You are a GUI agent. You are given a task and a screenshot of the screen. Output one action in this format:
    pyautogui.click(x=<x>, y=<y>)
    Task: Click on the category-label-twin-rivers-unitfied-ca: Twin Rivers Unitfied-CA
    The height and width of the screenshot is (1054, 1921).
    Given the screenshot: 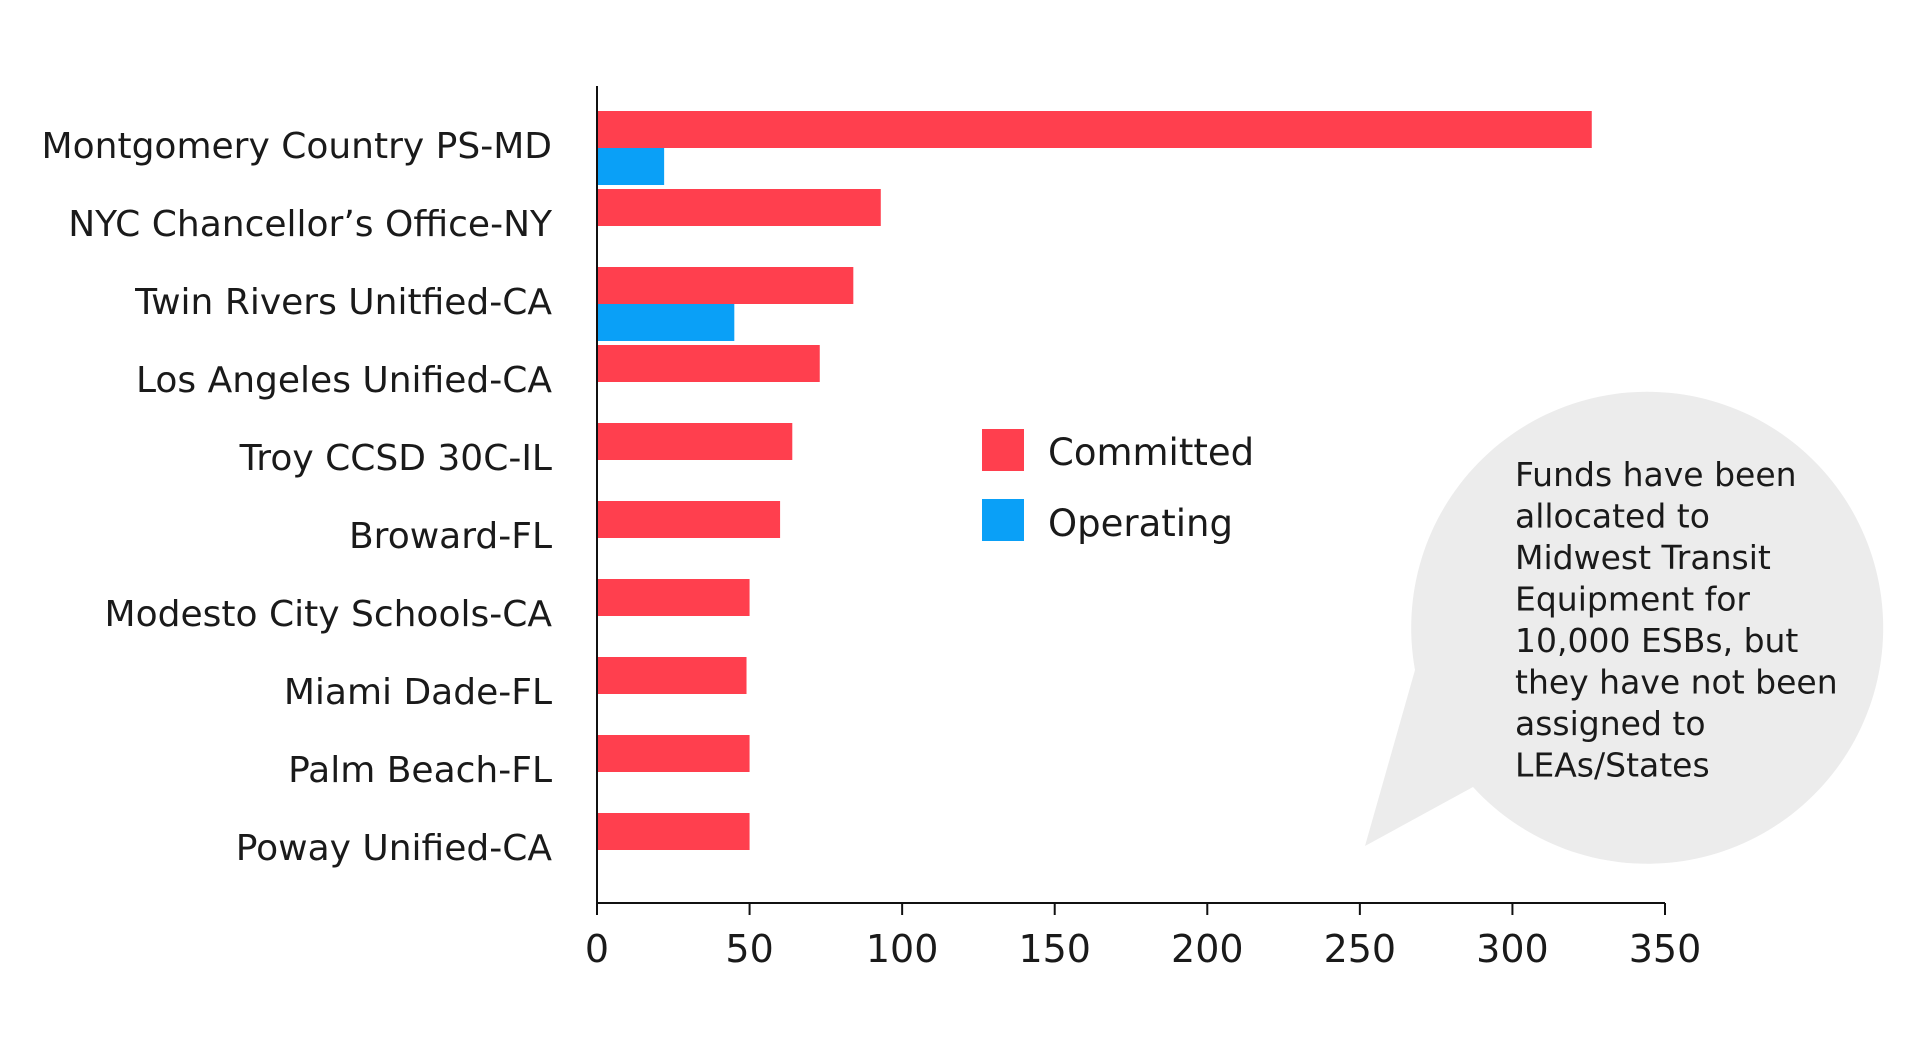 What is the action you would take?
    pyautogui.click(x=343, y=302)
    